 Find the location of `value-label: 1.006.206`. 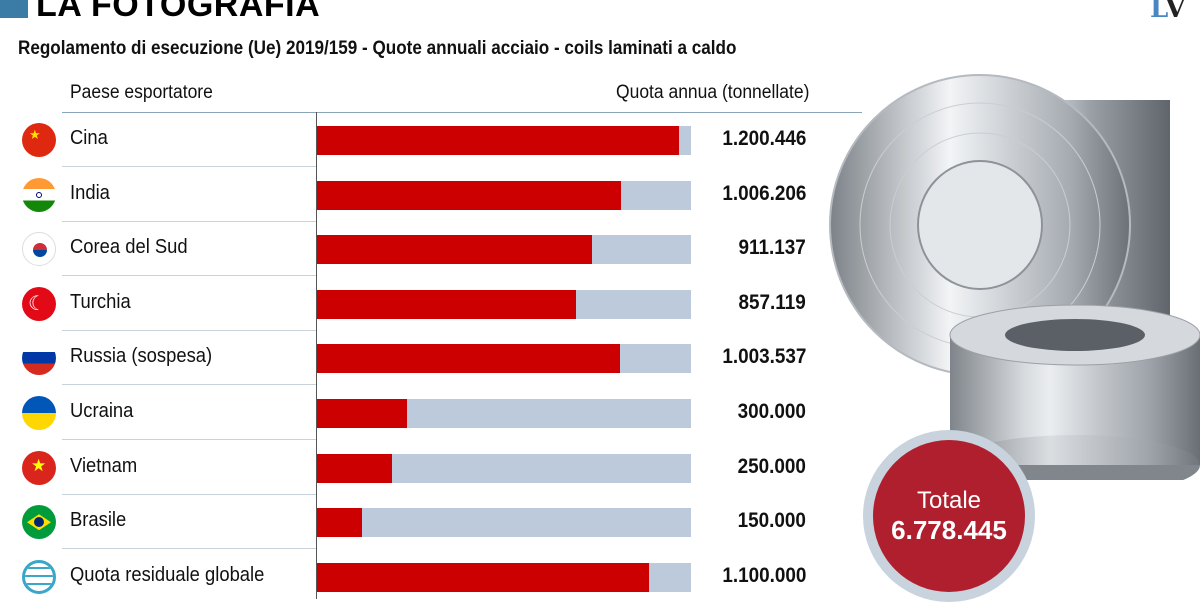

value-label: 1.006.206 is located at coordinates (763, 193).